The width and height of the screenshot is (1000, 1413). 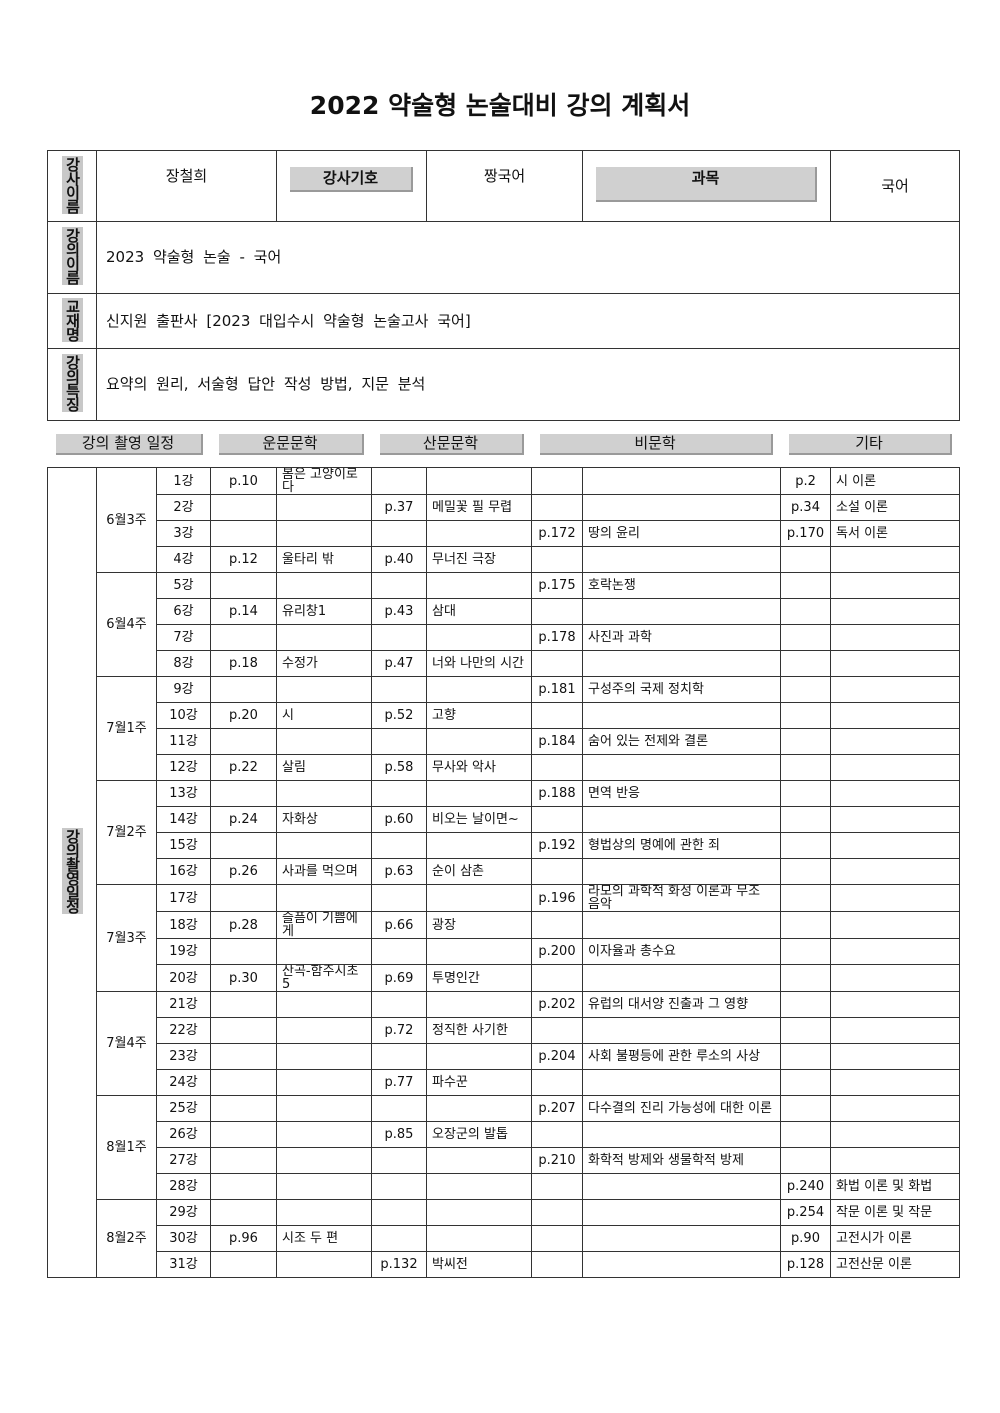 I want to click on page-cell: 23강, so click(x=183, y=1056).